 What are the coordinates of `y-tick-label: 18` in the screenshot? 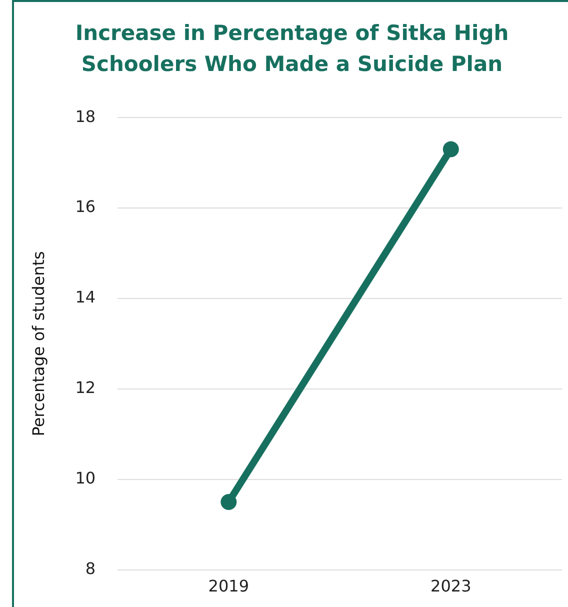 It's located at (85, 116).